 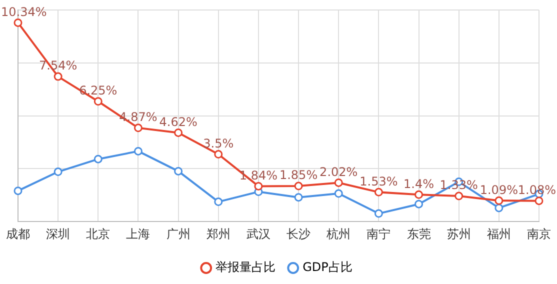 What do you see at coordinates (539, 233) in the screenshot?
I see `x-tick-label: 南京` at bounding box center [539, 233].